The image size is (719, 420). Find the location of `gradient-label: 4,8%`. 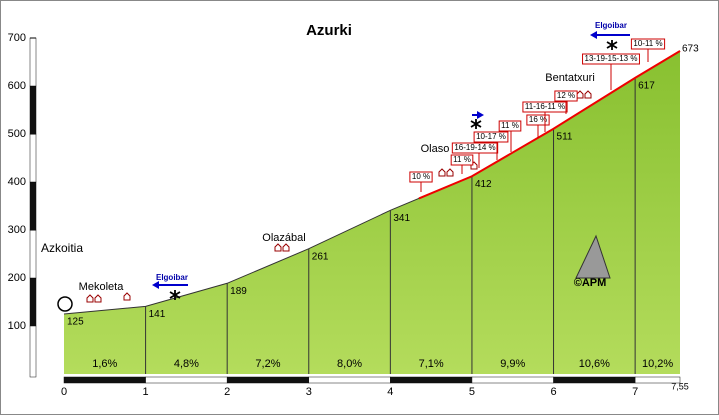

gradient-label: 4,8% is located at coordinates (186, 364).